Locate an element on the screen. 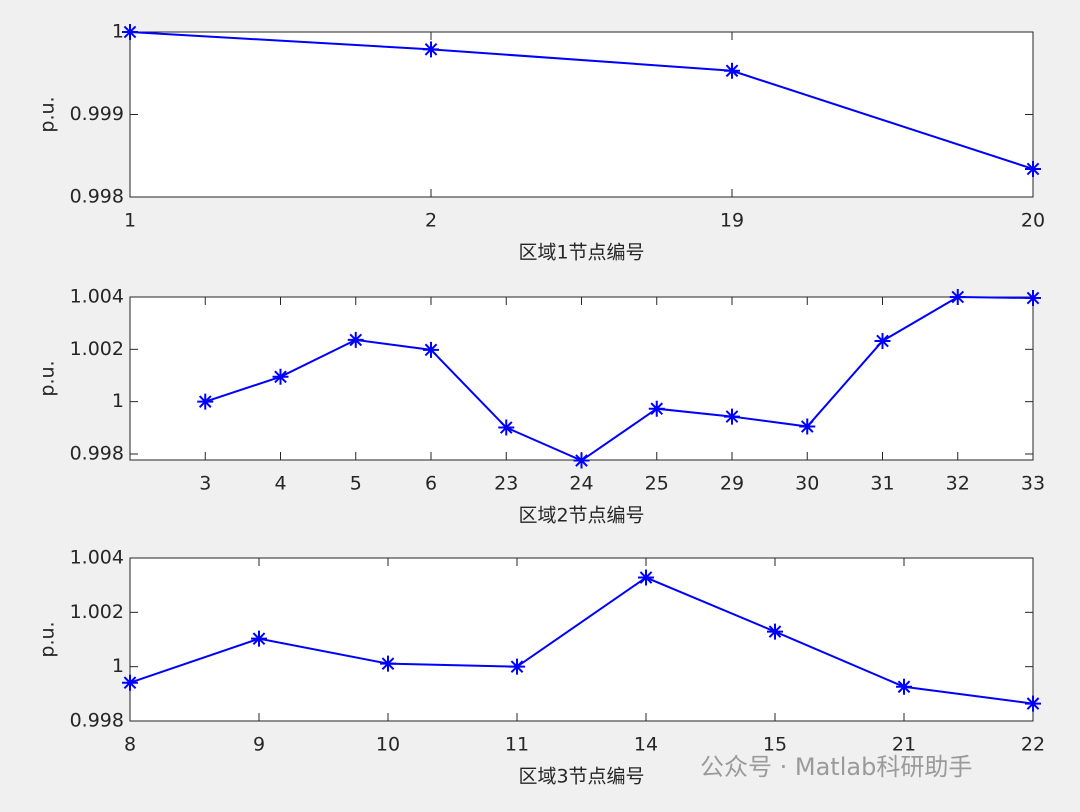 The image size is (1080, 812). x-tick-label: 3 is located at coordinates (205, 484).